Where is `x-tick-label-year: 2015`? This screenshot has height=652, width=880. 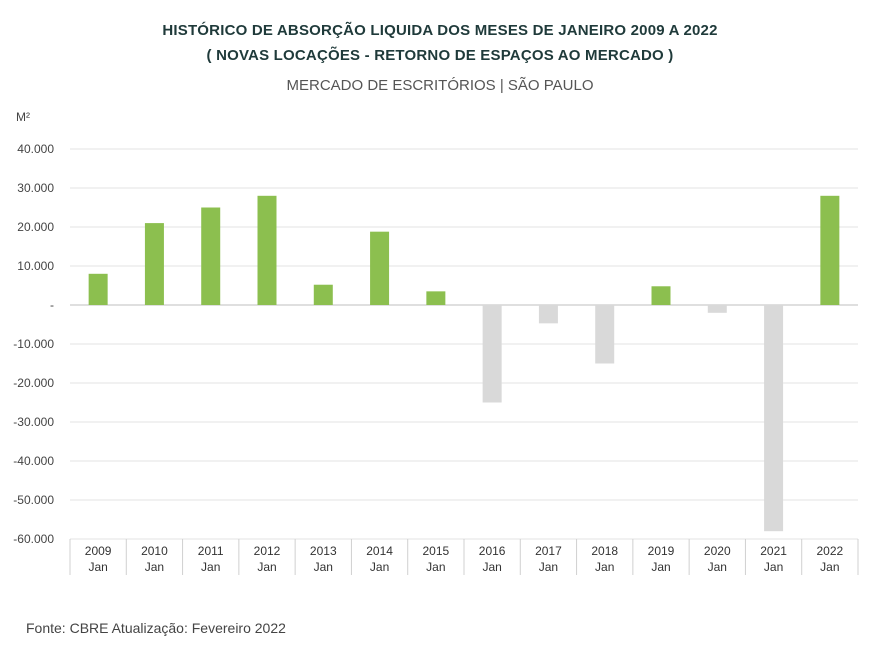 x-tick-label-year: 2015 is located at coordinates (436, 551).